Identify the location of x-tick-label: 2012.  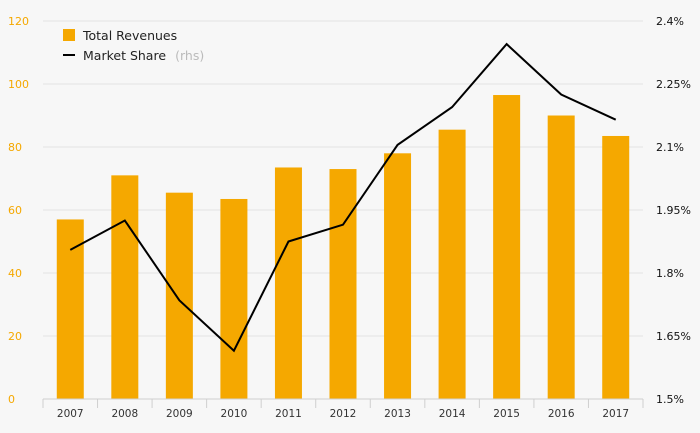
(343, 414).